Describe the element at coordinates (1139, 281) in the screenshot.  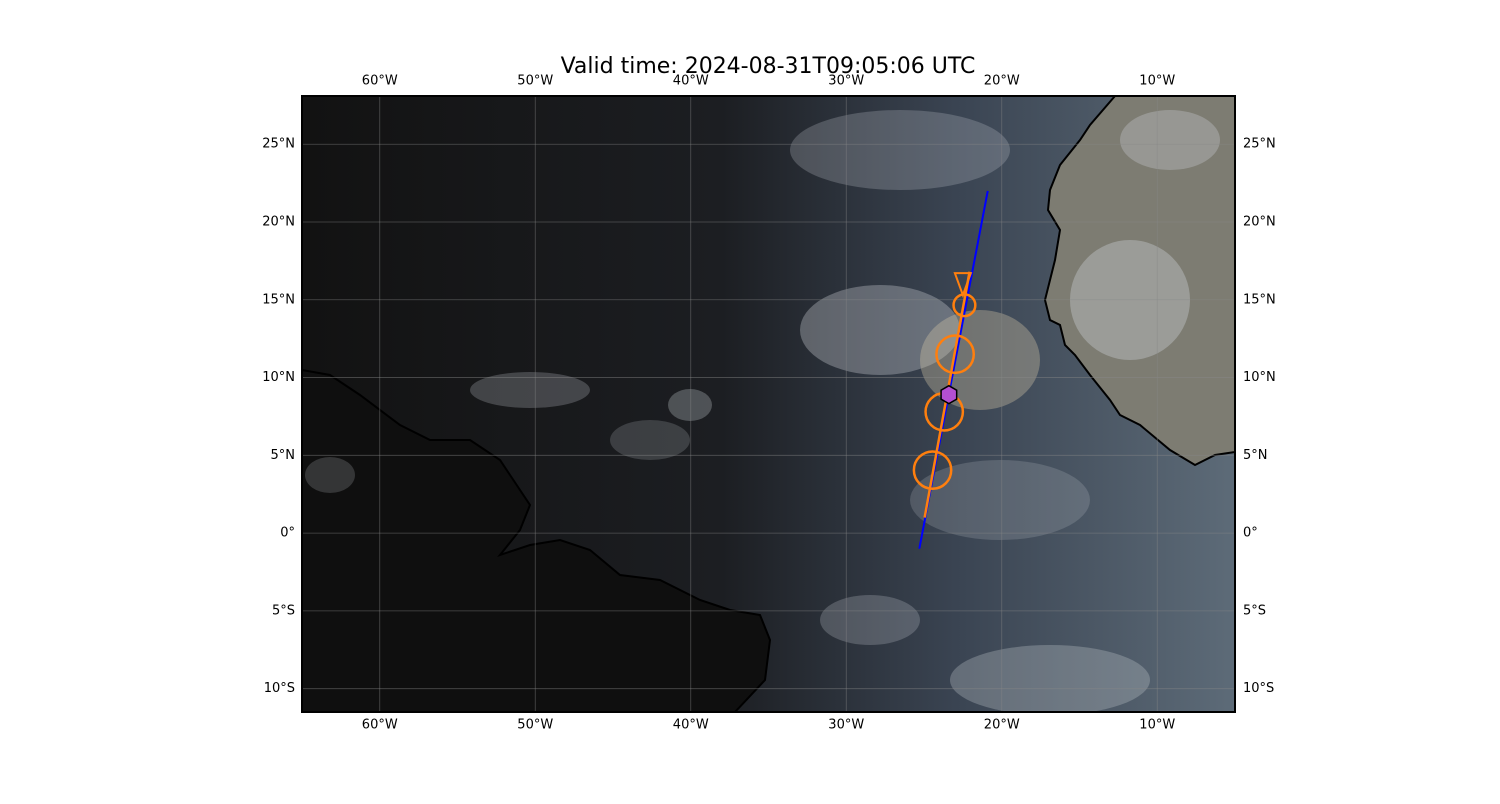
I see `africa-coast` at that location.